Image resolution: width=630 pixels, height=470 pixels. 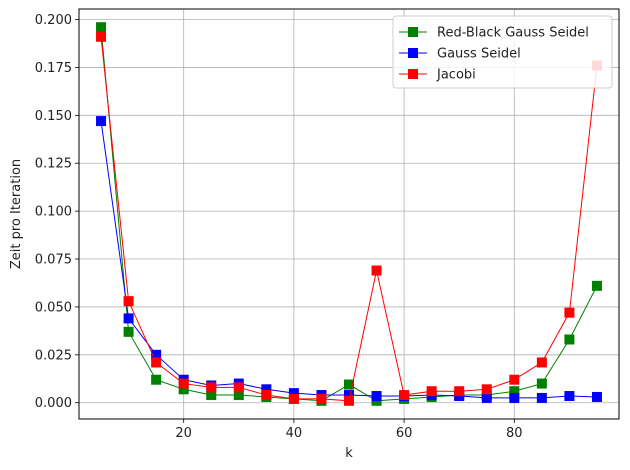 I want to click on y-tick-label: 0.125, so click(x=53, y=164).